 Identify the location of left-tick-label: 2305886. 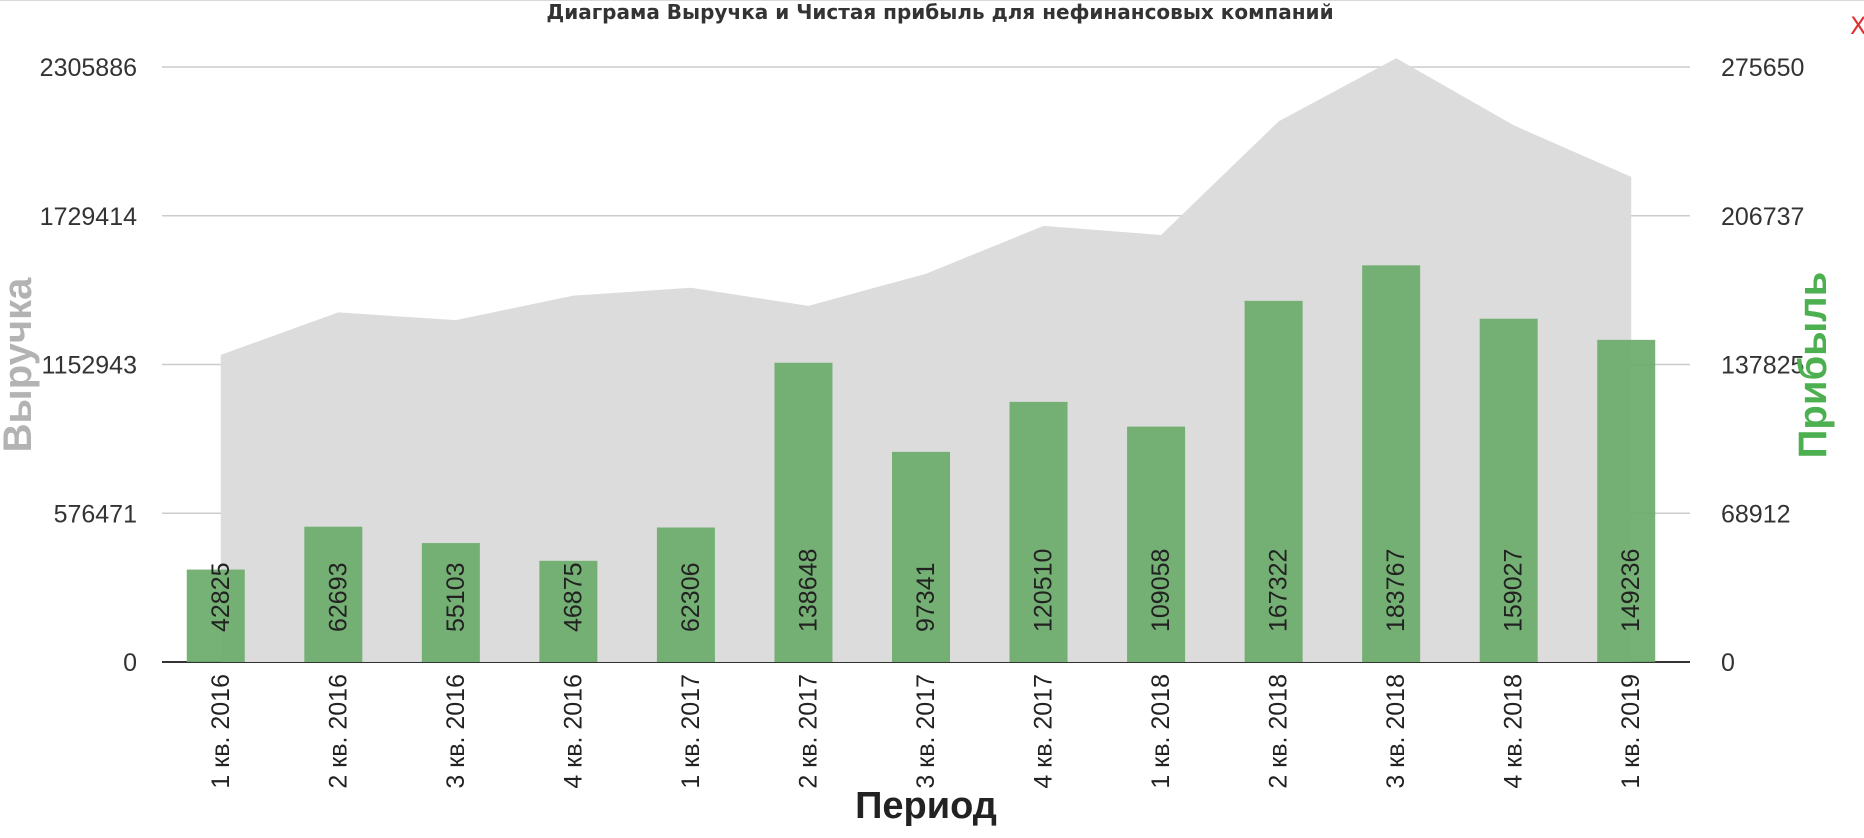
(88, 68).